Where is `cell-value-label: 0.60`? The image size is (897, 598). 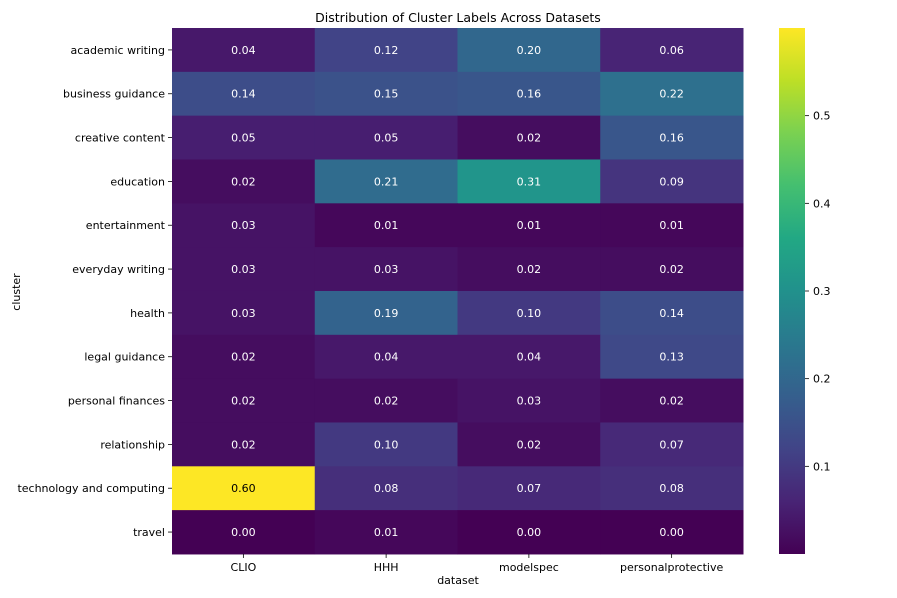 cell-value-label: 0.60 is located at coordinates (243, 488).